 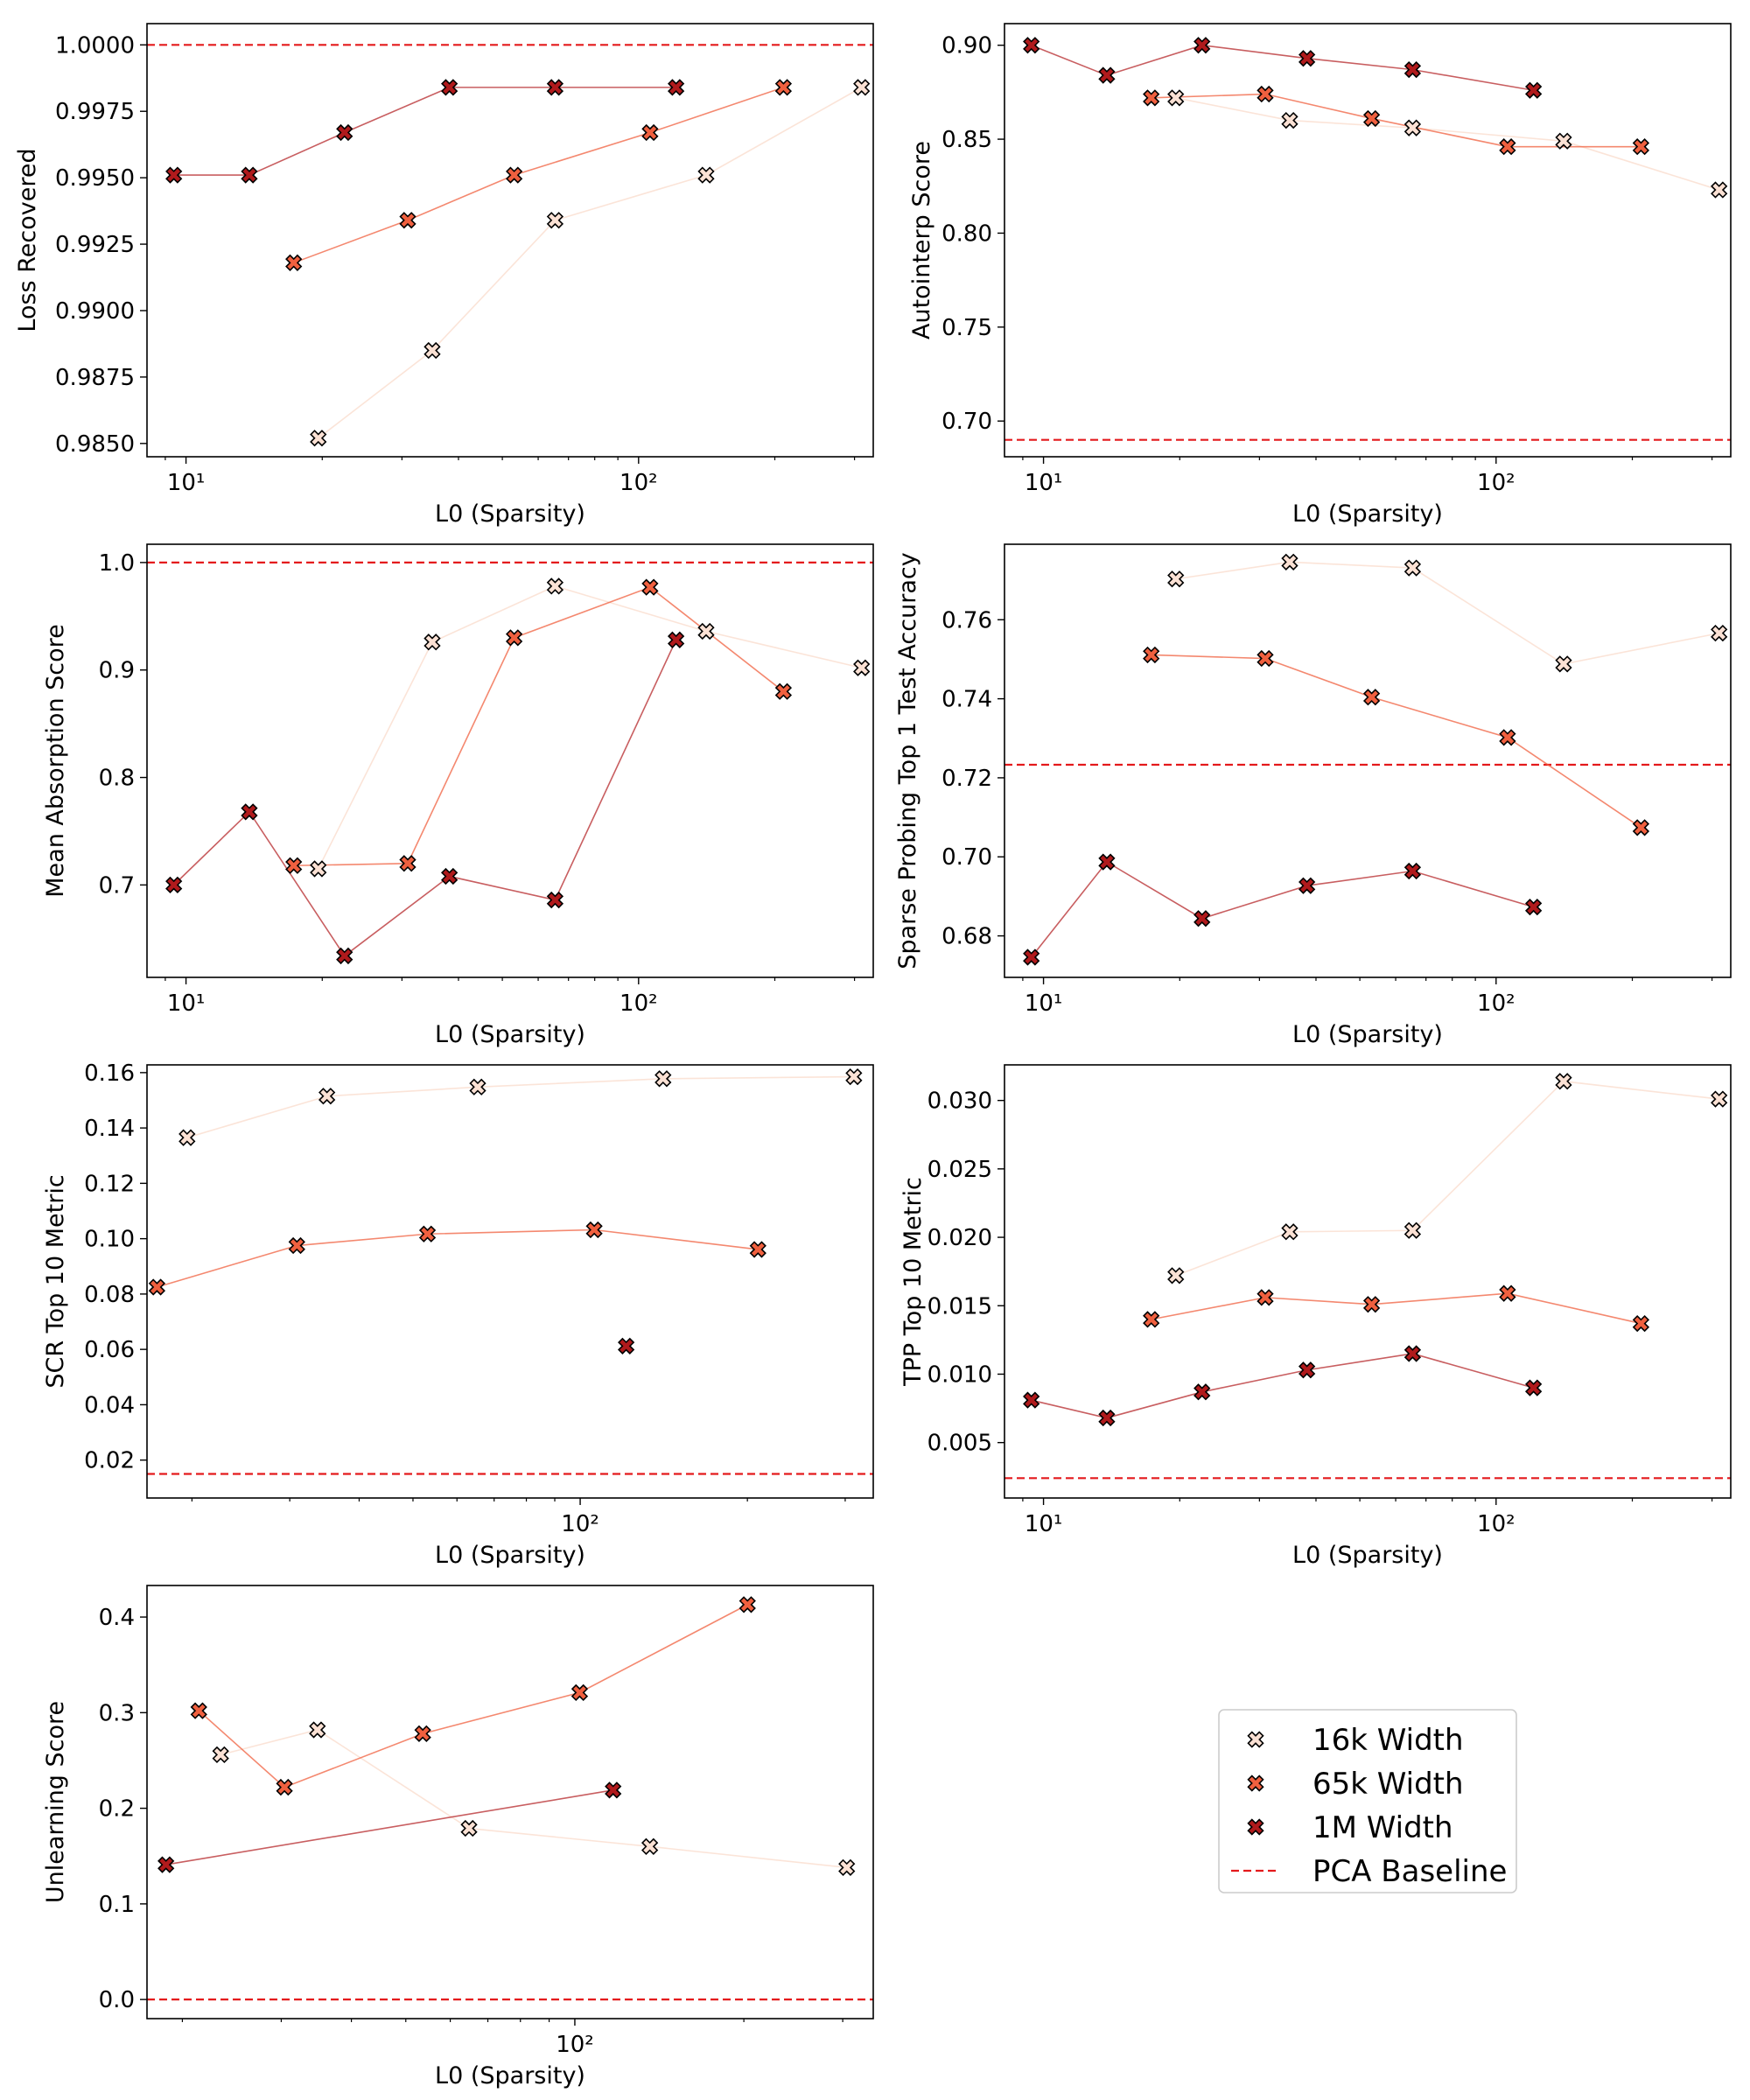 I want to click on x-tick-label: 10¹, so click(x=1044, y=1003).